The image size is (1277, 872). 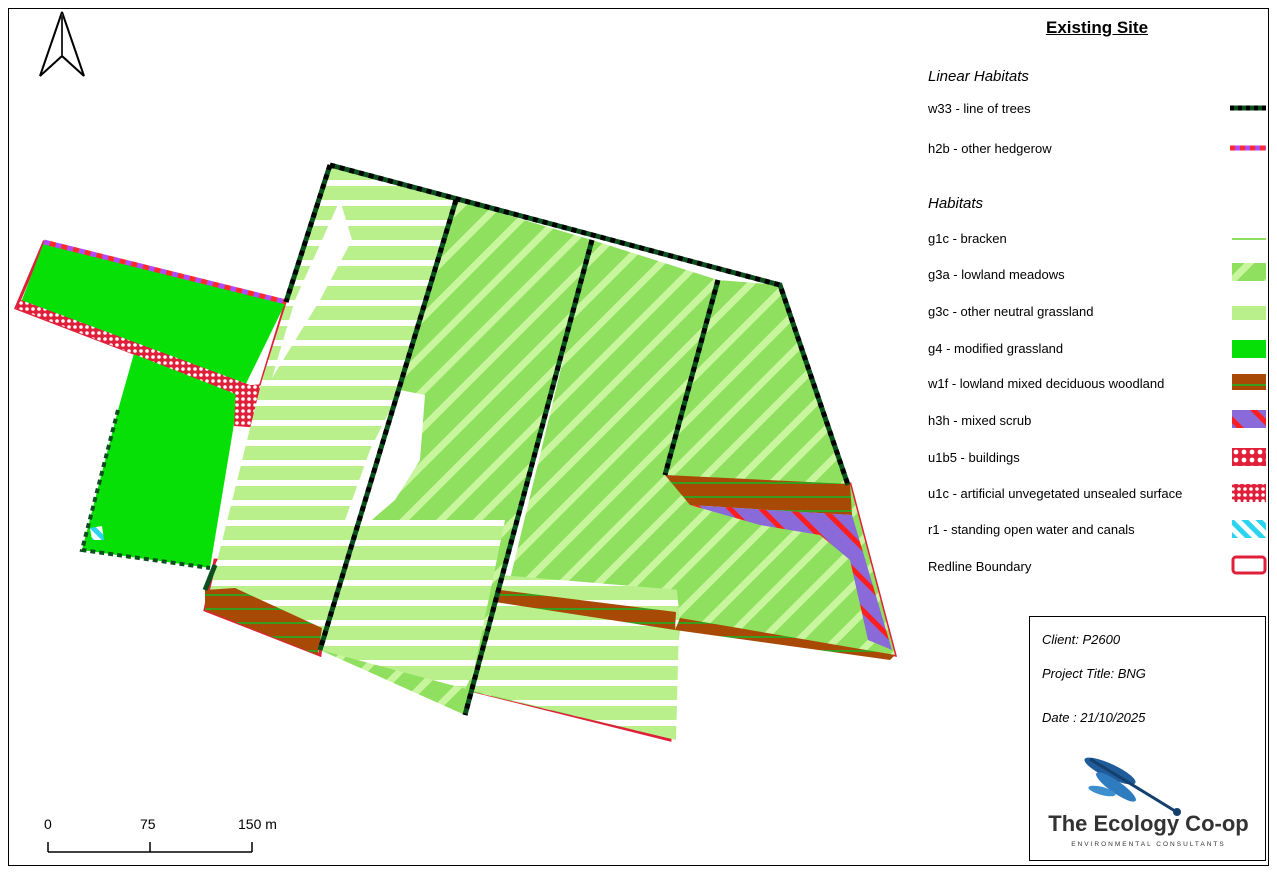 I want to click on field-d, so click(x=780, y=470).